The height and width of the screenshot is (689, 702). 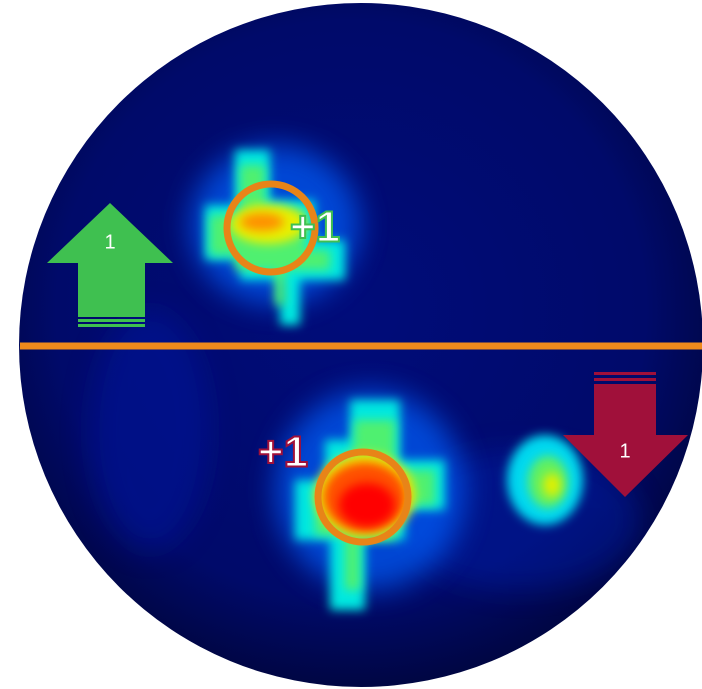 I want to click on hotspot-right, so click(x=545, y=480).